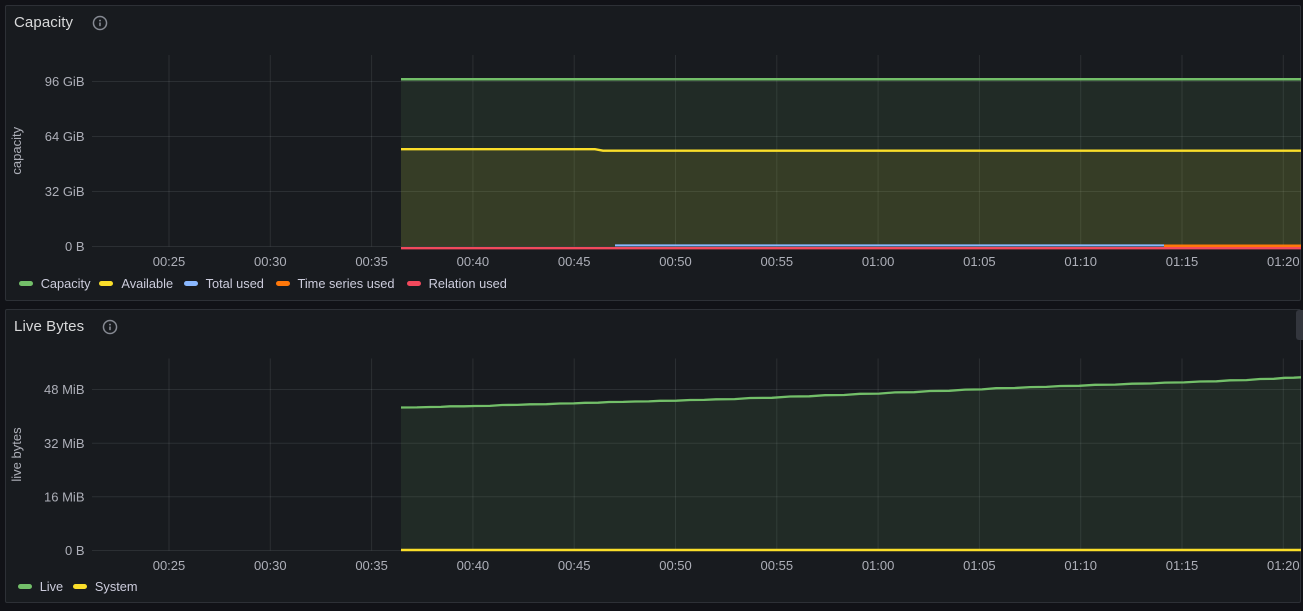 The height and width of the screenshot is (611, 1303). I want to click on svg-text: 48 MiB, so click(64, 389).